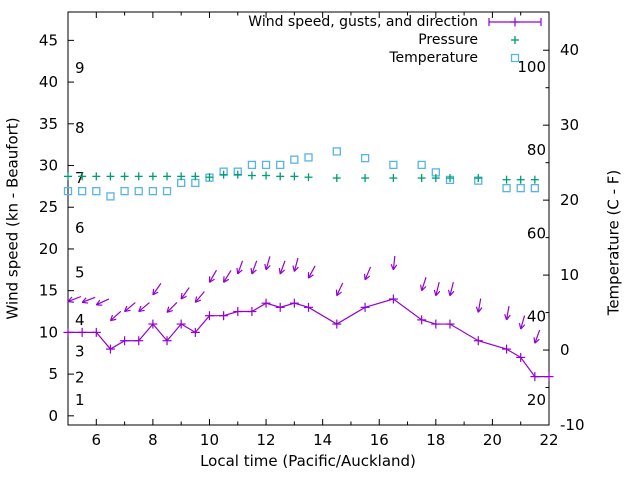 Image resolution: width=640 pixels, height=480 pixels. Describe the element at coordinates (80, 352) in the screenshot. I see `svg-text: 3` at that location.